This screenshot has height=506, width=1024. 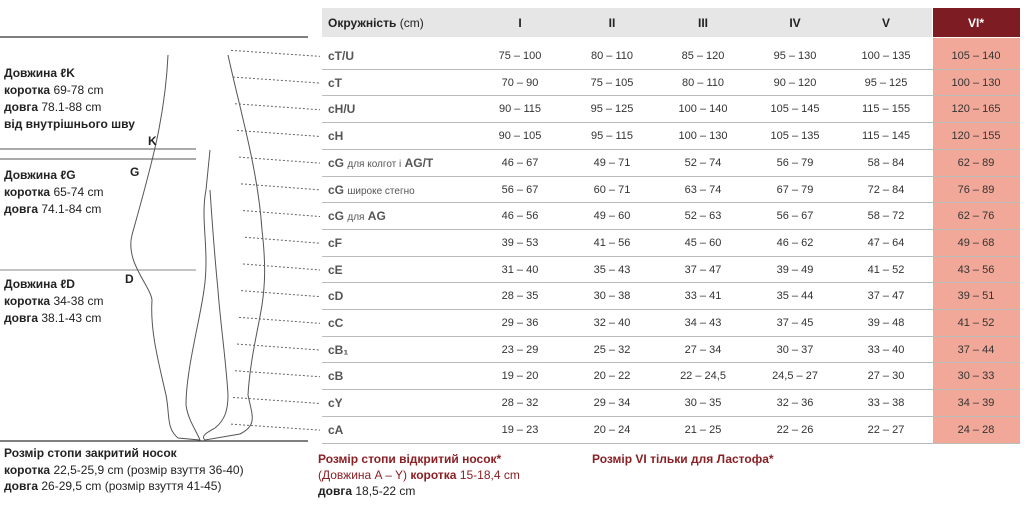 What do you see at coordinates (90, 453) in the screenshot?
I see `footer-title: Розмір стопи закритий носок` at bounding box center [90, 453].